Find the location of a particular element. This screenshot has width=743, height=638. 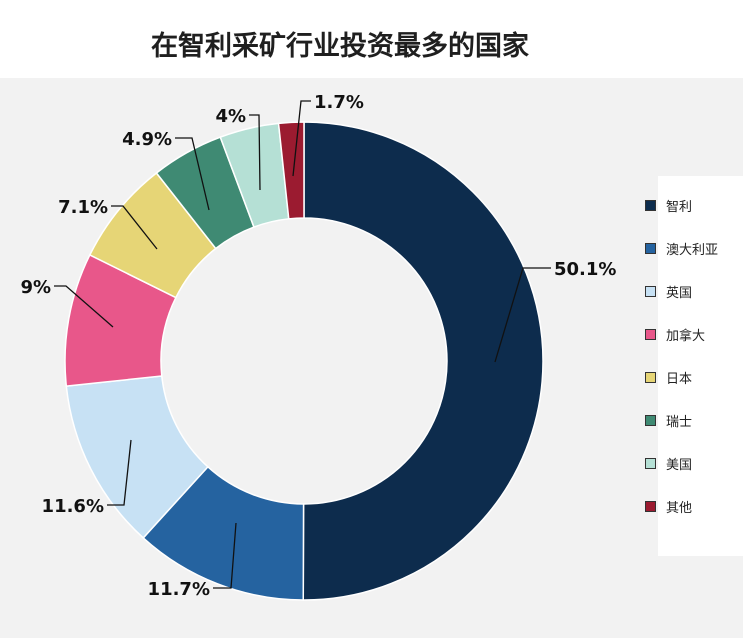

legend-item-2: 英国 is located at coordinates (669, 292).